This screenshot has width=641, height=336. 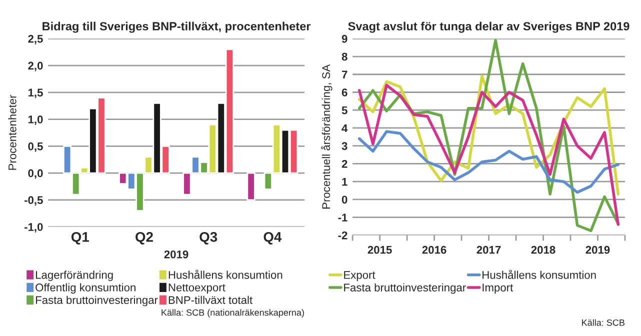 I want to click on y-tick-label: 5, so click(x=345, y=110).